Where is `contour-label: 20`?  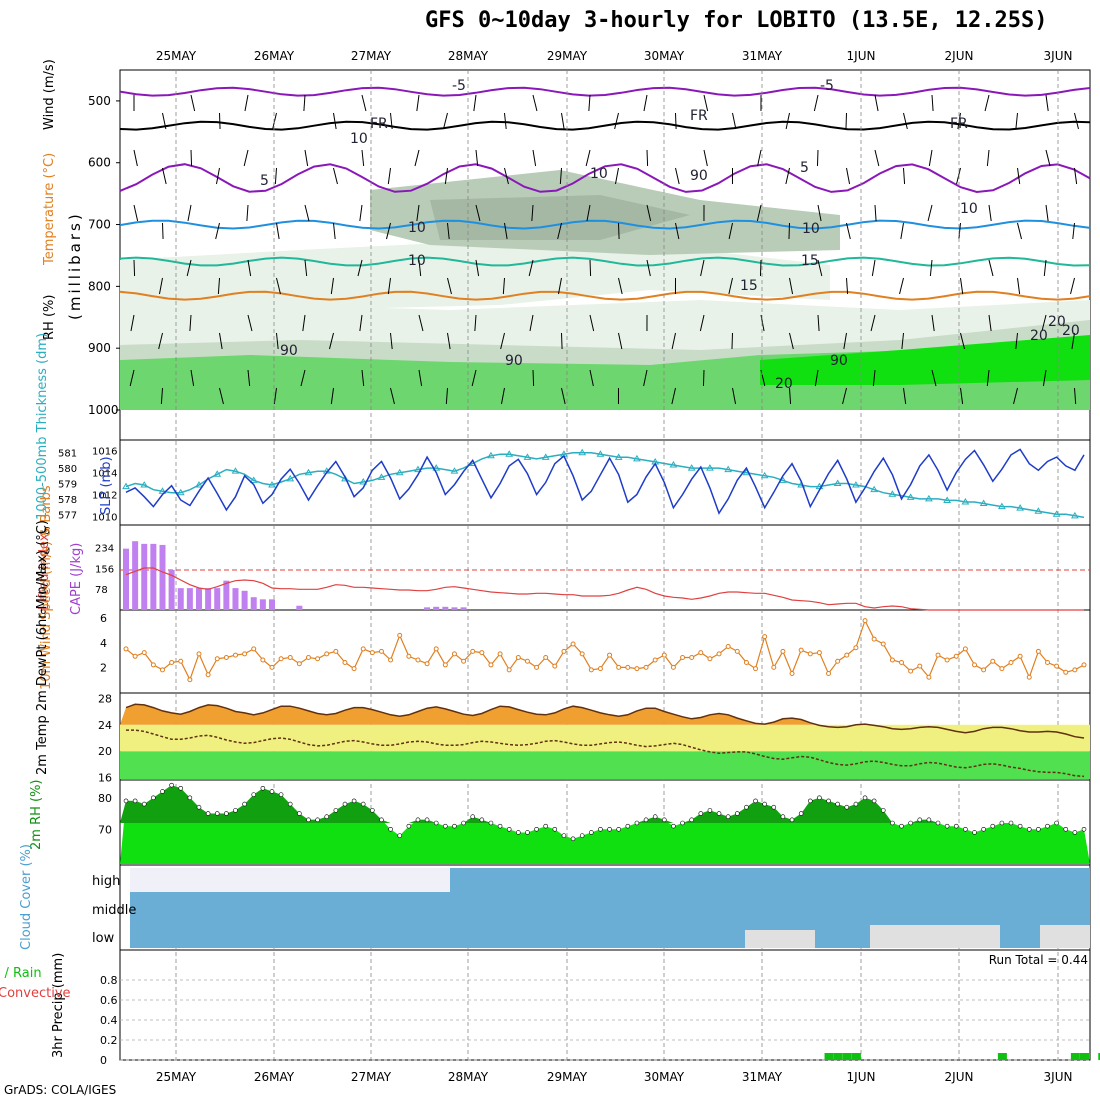 contour-label: 20 is located at coordinates (1039, 336).